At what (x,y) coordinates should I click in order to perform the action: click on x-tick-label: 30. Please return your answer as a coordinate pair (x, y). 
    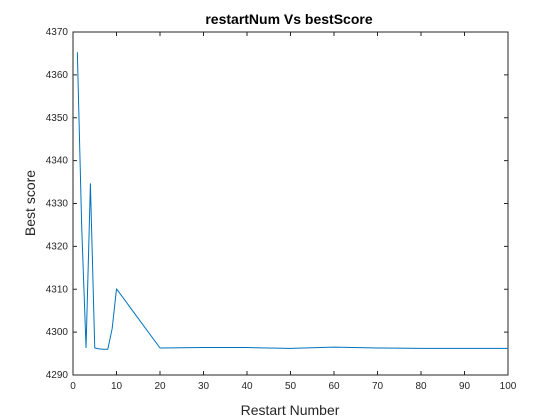
    Looking at the image, I should click on (204, 386).